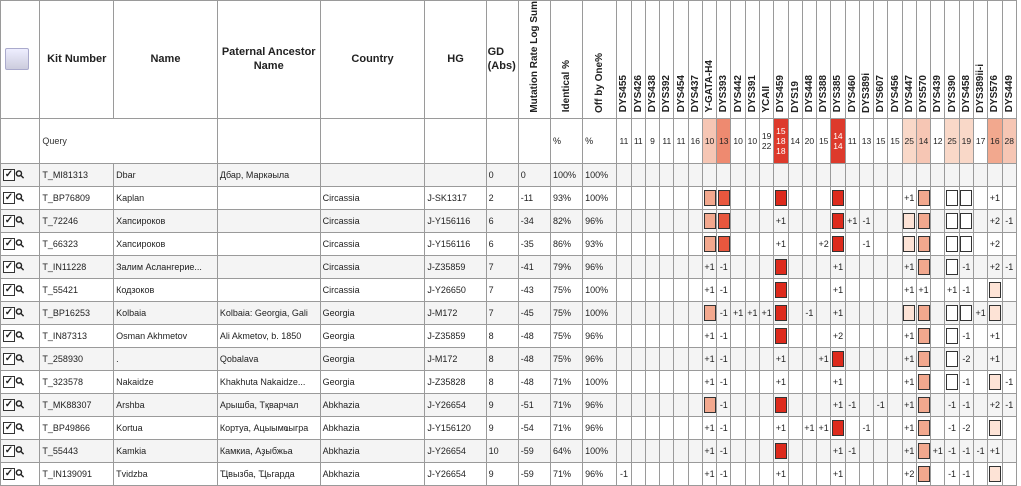 The image size is (1021, 486). I want to click on kit-number-cell: T_BP16253, so click(77, 312).